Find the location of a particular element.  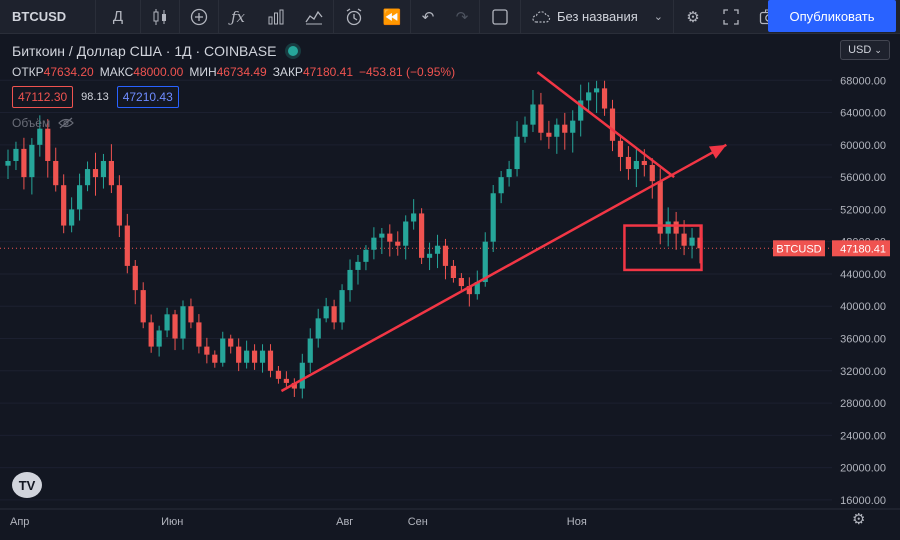

interval-button: Д is located at coordinates (118, 16).